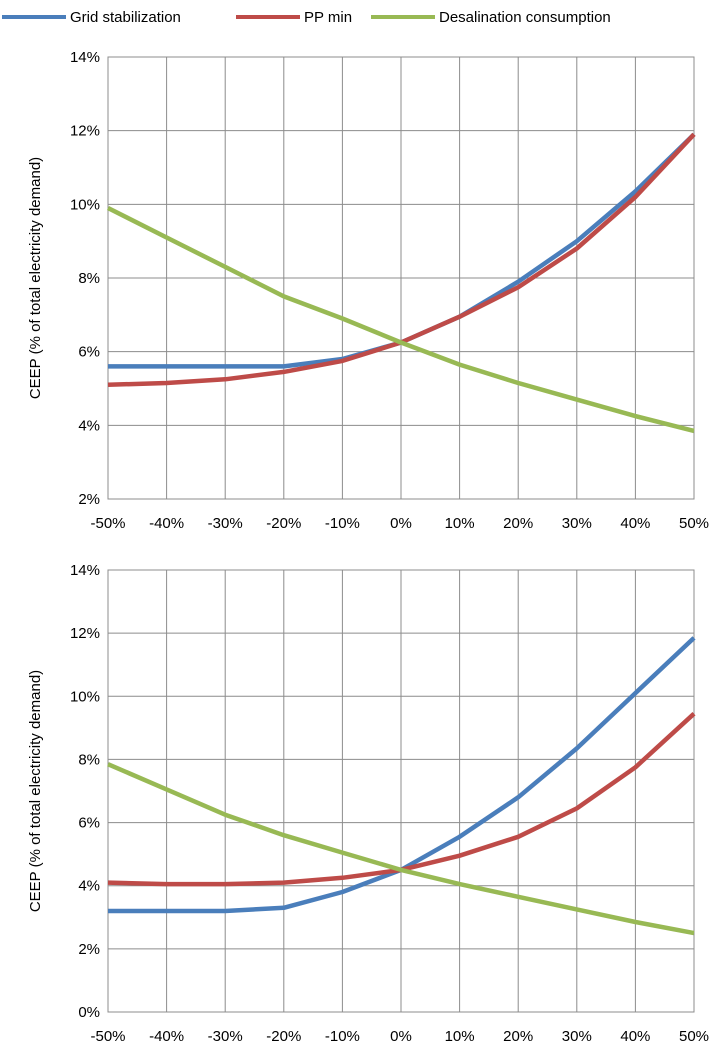  I want to click on legend-item-grid-stabilization: Grid stabilization, so click(91, 17).